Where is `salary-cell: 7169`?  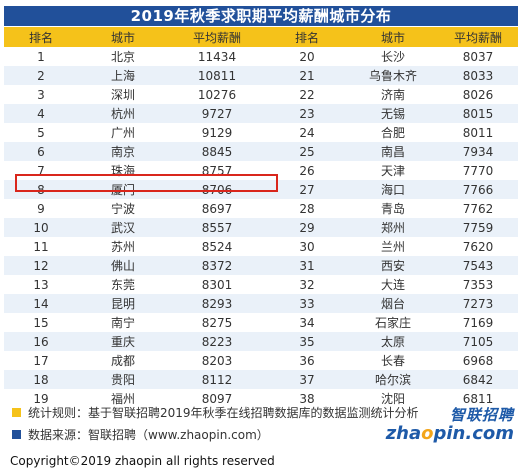 salary-cell: 7169 is located at coordinates (478, 322).